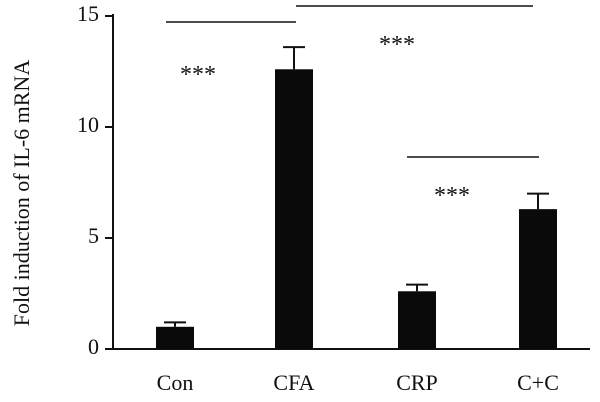 This screenshot has height=402, width=600. I want to click on x-tick-label: CFA, so click(293, 382).